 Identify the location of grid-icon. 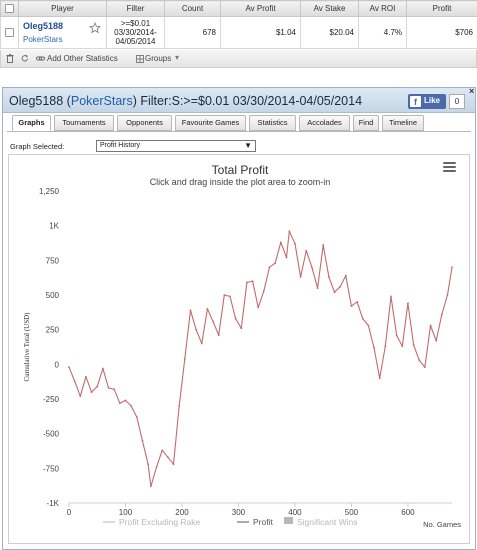
(140, 59).